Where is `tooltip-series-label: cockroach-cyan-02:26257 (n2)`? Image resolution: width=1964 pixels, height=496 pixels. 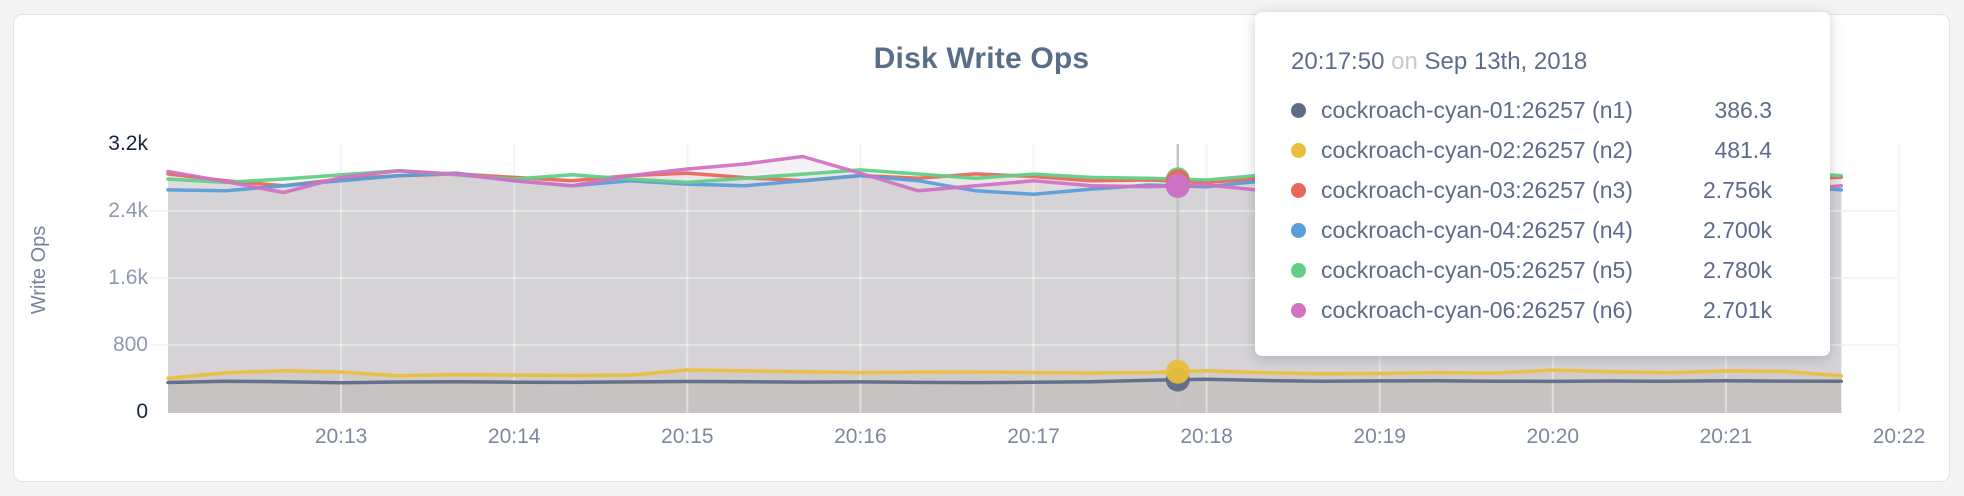 tooltip-series-label: cockroach-cyan-02:26257 (n2) is located at coordinates (1477, 149).